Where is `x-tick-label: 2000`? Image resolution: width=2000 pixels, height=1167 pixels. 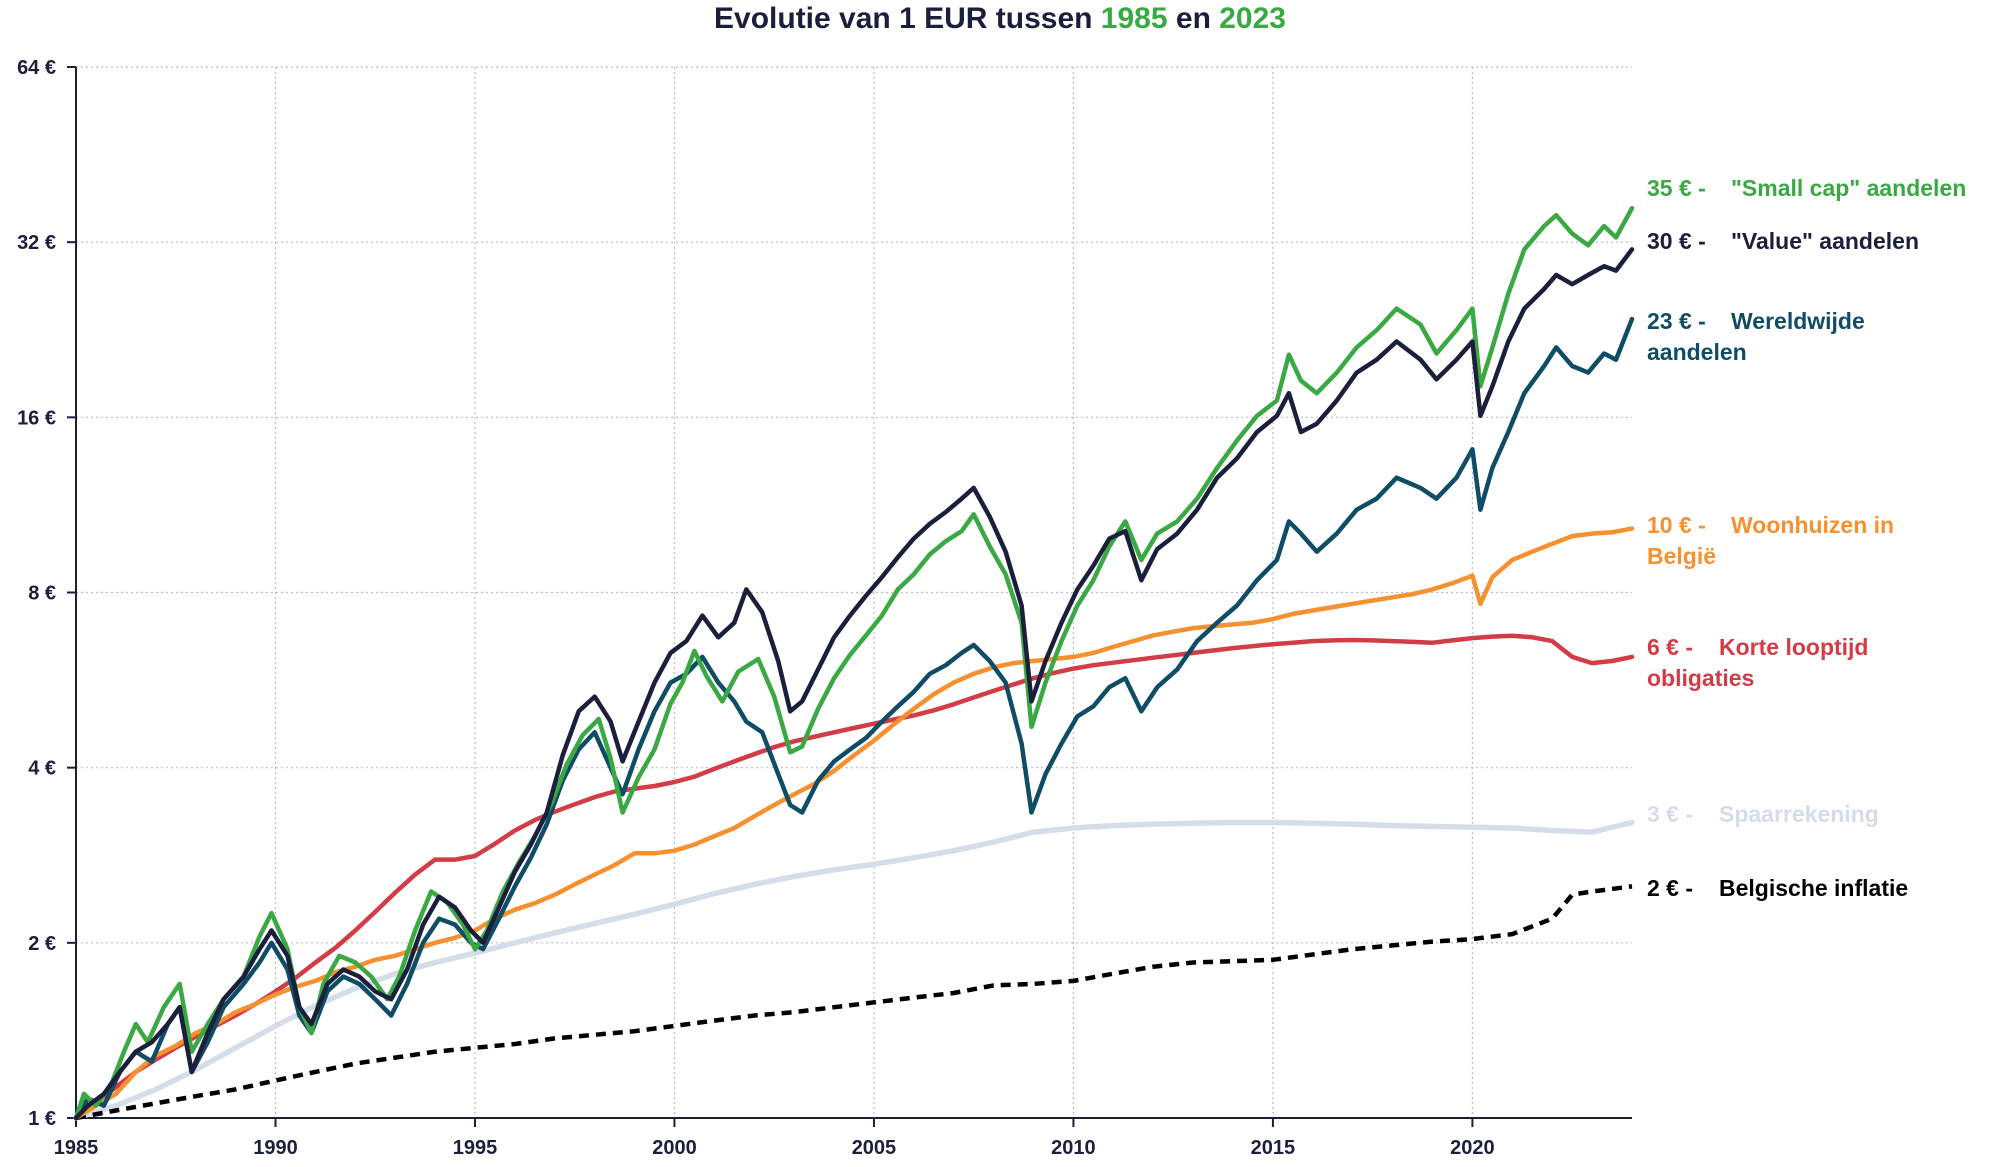 x-tick-label: 2000 is located at coordinates (674, 1148).